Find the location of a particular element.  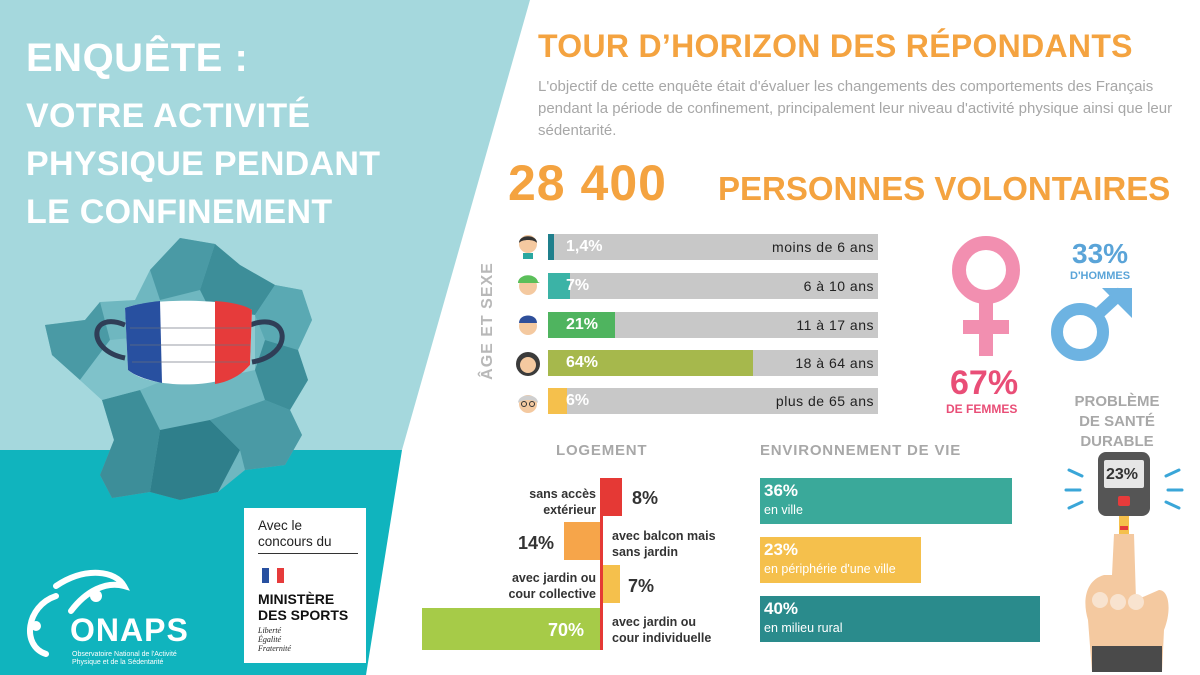

health-title-line: DE SANTÉ is located at coordinates (1117, 421).